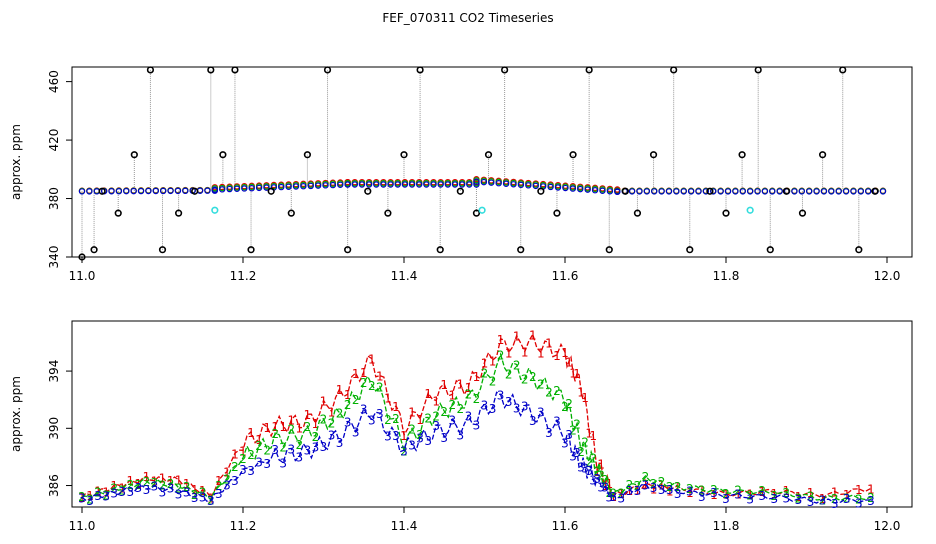  Describe the element at coordinates (467, 18) in the screenshot. I see `chart-title: FEF_070311 CO2 Timeseries` at that location.